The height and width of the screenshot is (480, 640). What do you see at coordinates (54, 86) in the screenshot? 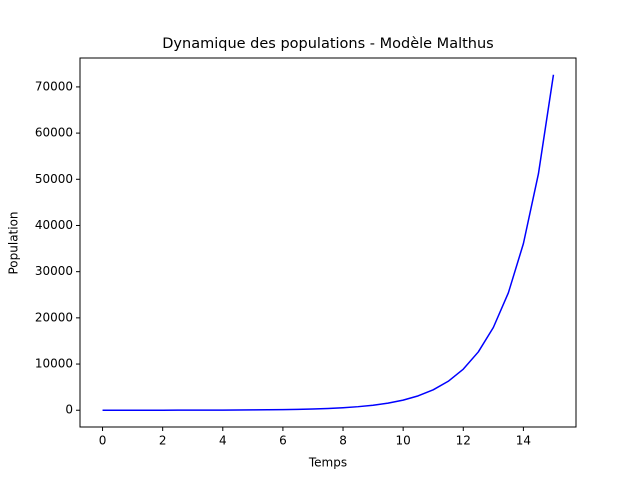
I see `y-tick-label: 70000` at bounding box center [54, 86].